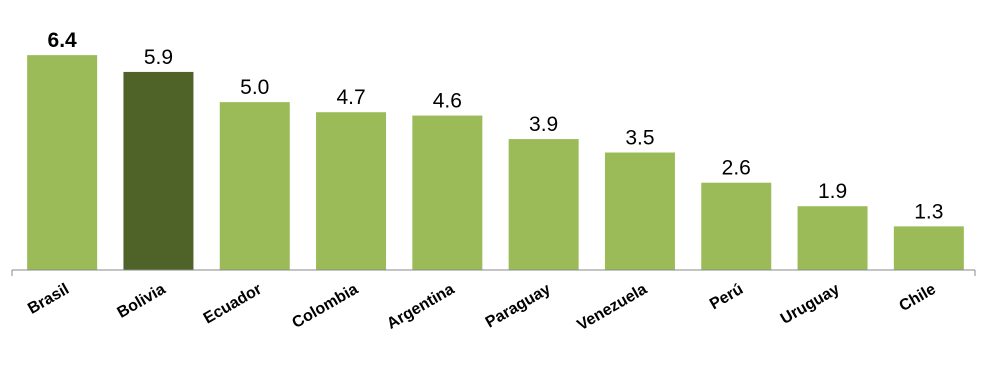 The height and width of the screenshot is (375, 987). Describe the element at coordinates (726, 297) in the screenshot. I see `x-tick-label: Perú` at that location.